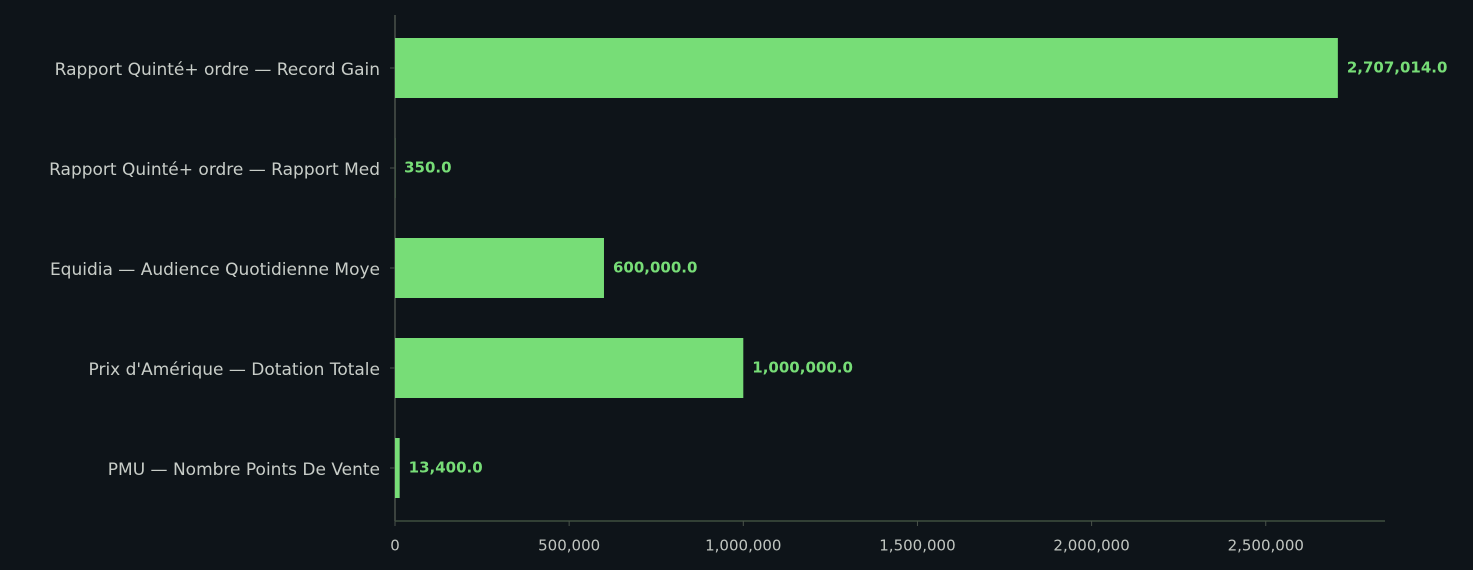 The image size is (1473, 570). Describe the element at coordinates (427, 168) in the screenshot. I see `value-label: 350.0` at that location.